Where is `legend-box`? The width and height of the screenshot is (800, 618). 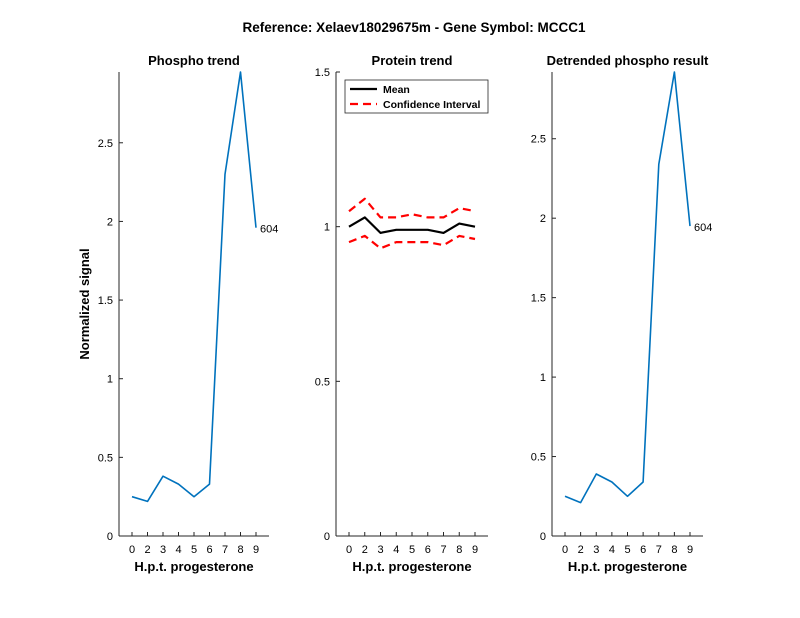
legend-box is located at coordinates (416, 96).